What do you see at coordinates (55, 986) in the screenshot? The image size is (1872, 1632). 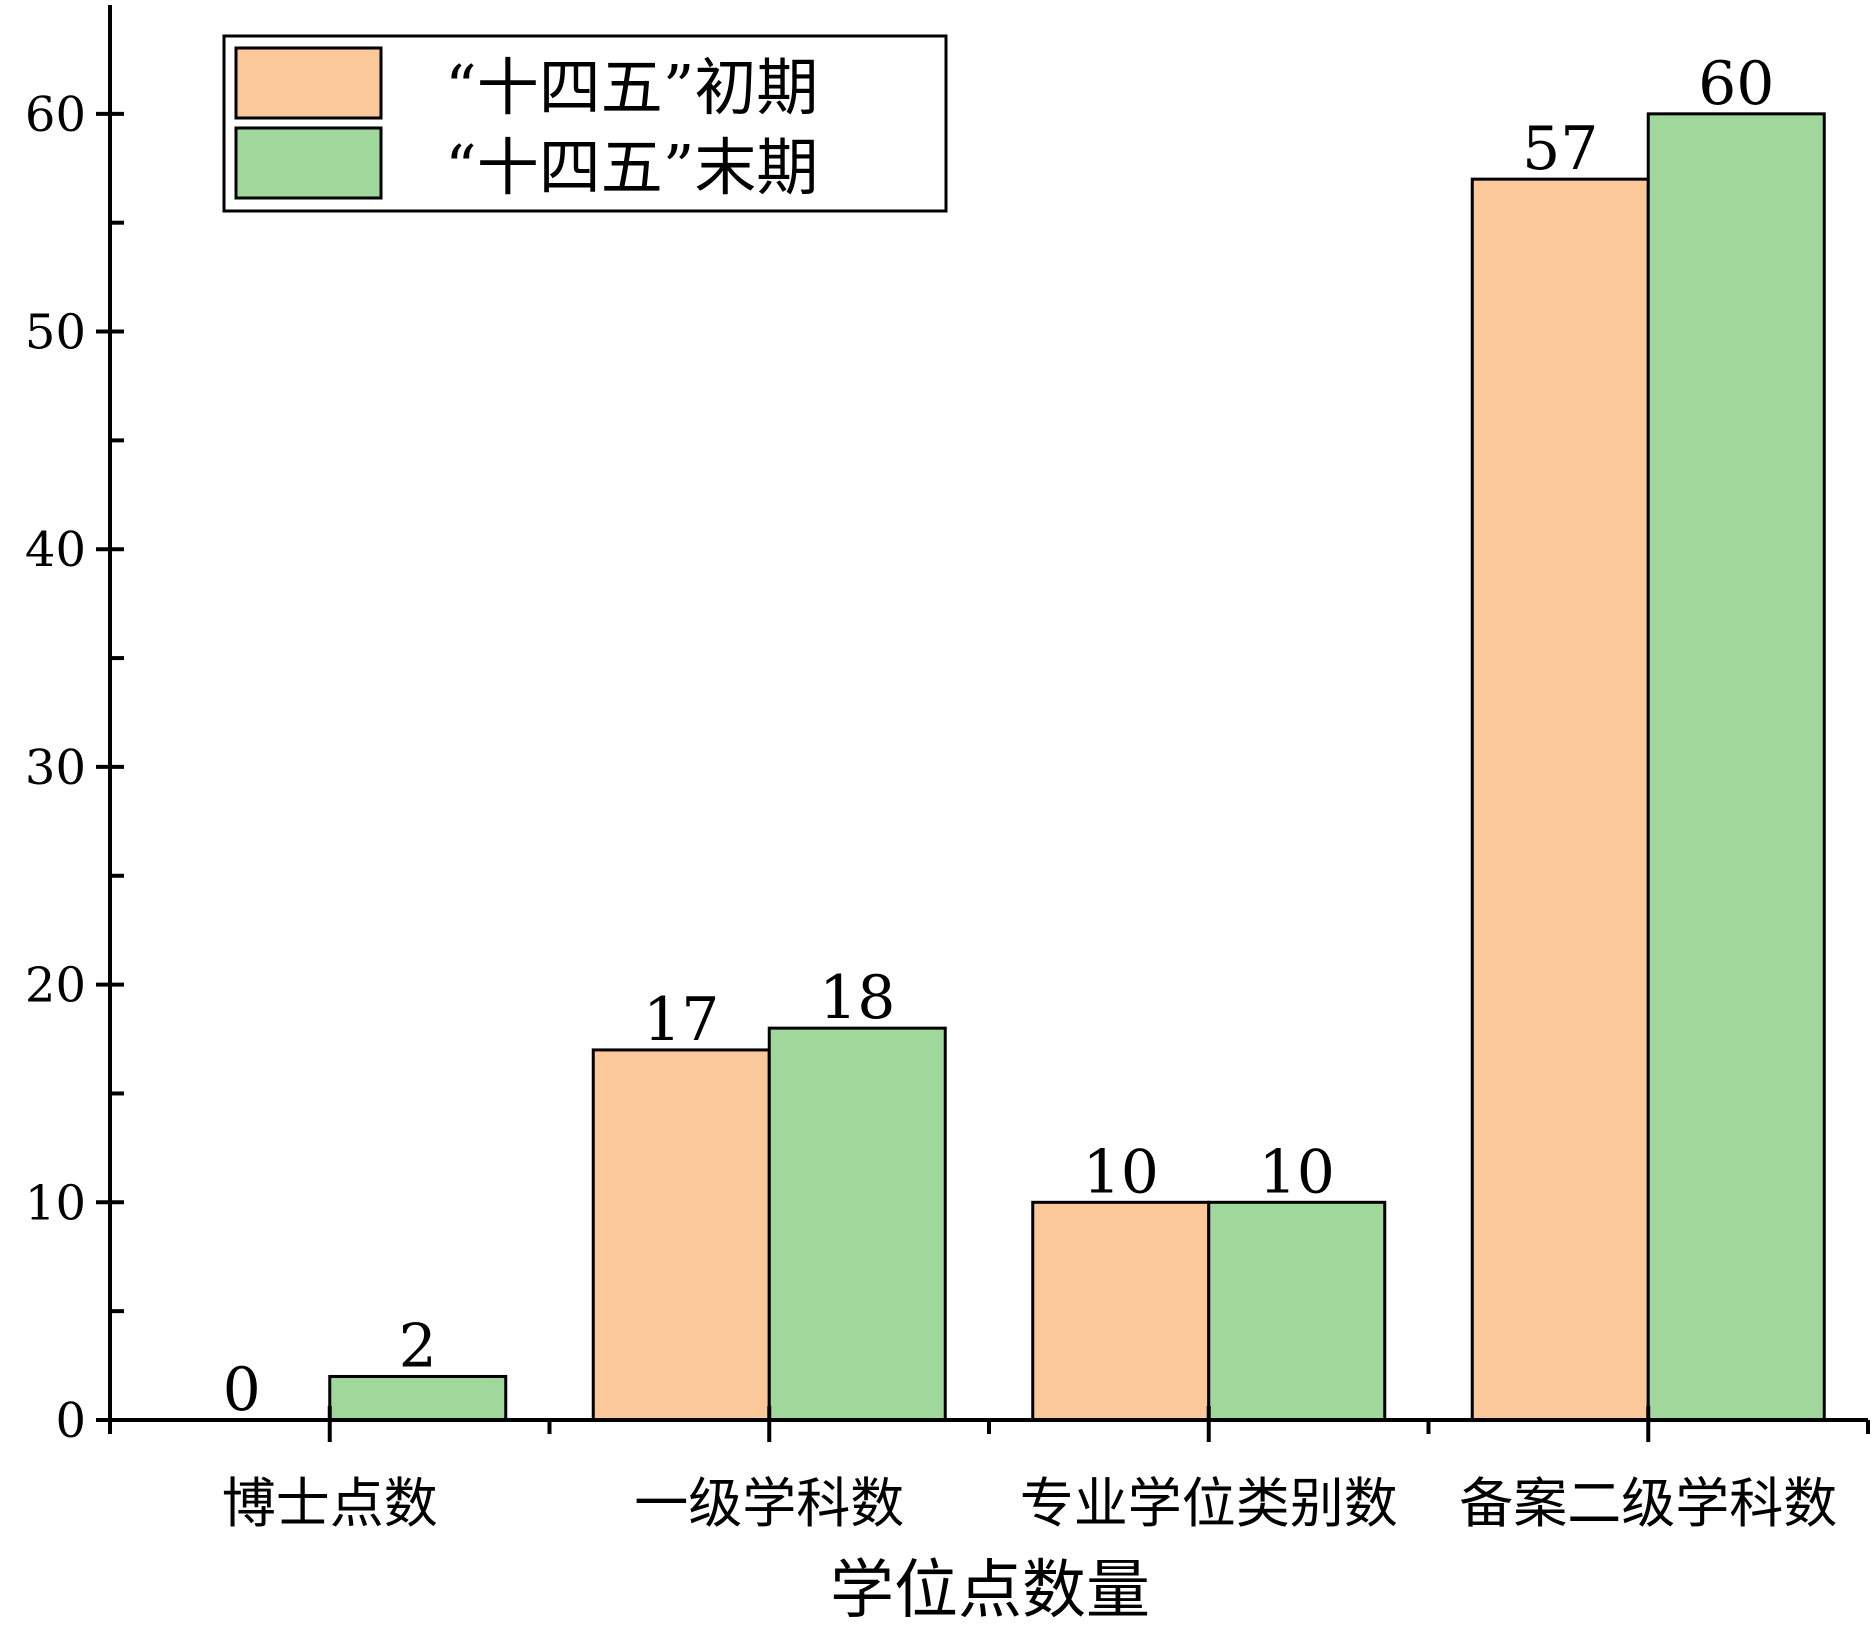 I see `y-tick-label: 20` at bounding box center [55, 986].